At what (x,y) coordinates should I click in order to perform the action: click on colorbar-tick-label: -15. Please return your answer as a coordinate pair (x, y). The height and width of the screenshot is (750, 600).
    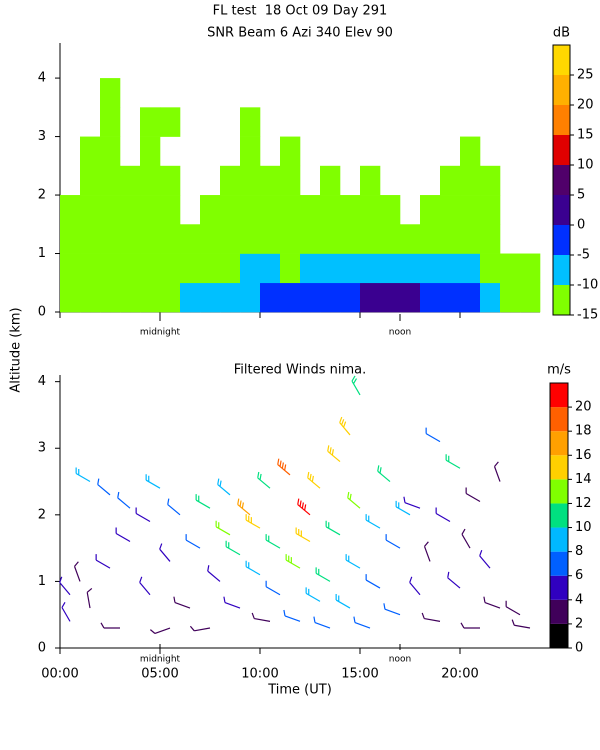
    Looking at the image, I should click on (587, 315).